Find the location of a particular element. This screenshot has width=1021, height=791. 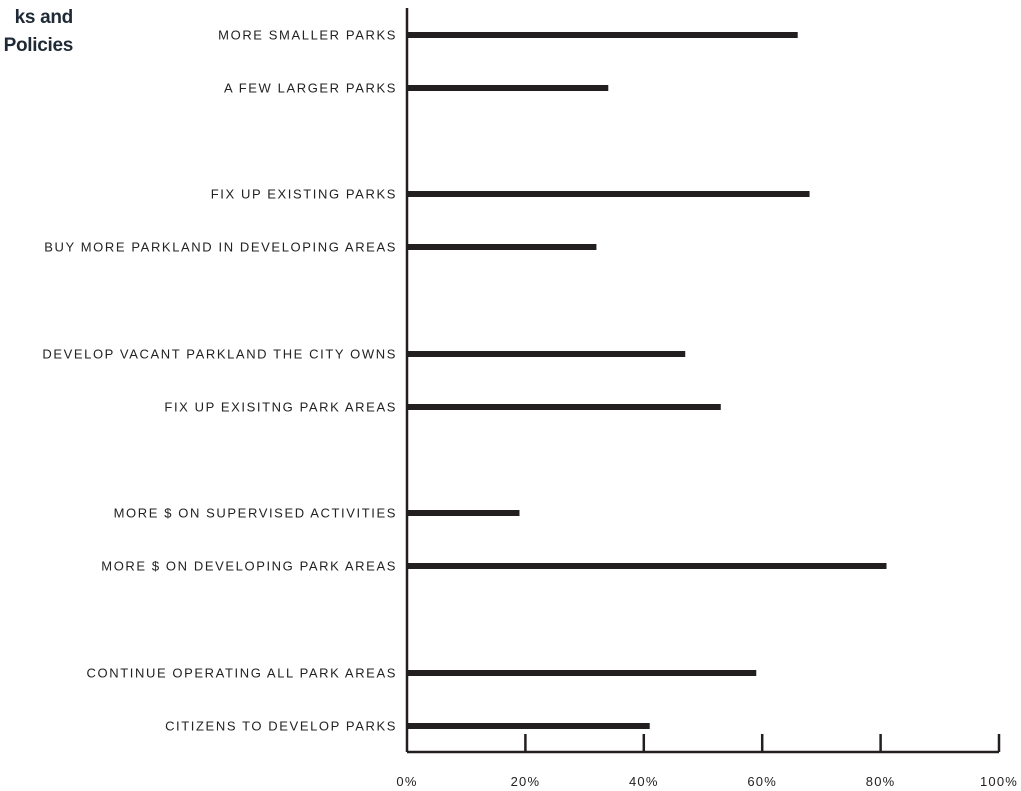

x-tick-label-0: 0% is located at coordinates (406, 781).